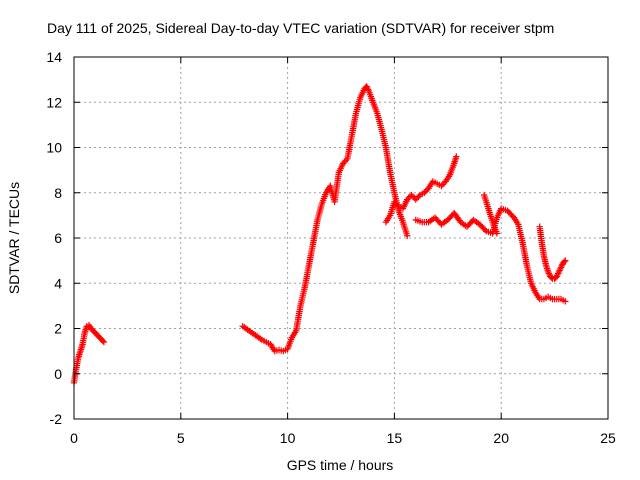 This screenshot has width=640, height=480. I want to click on x-tick-label: 15, so click(395, 438).